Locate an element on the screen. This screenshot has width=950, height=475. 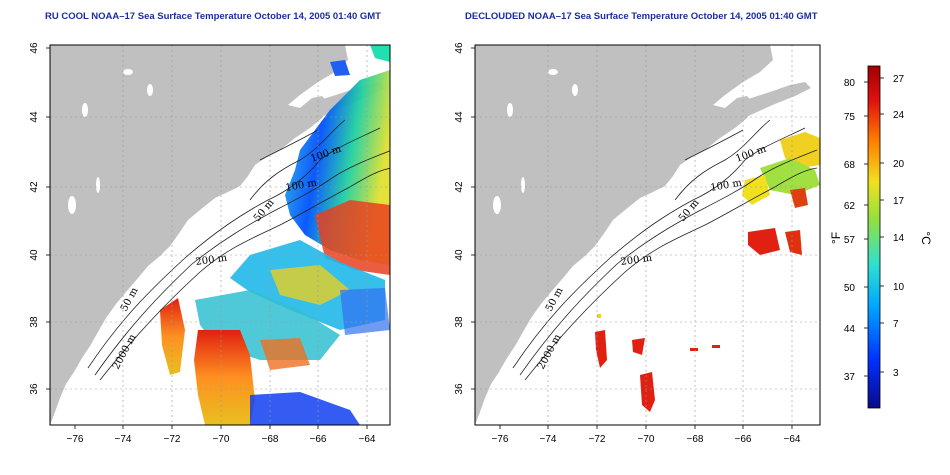
fahrenheit-tick: 37 is located at coordinates (850, 377).